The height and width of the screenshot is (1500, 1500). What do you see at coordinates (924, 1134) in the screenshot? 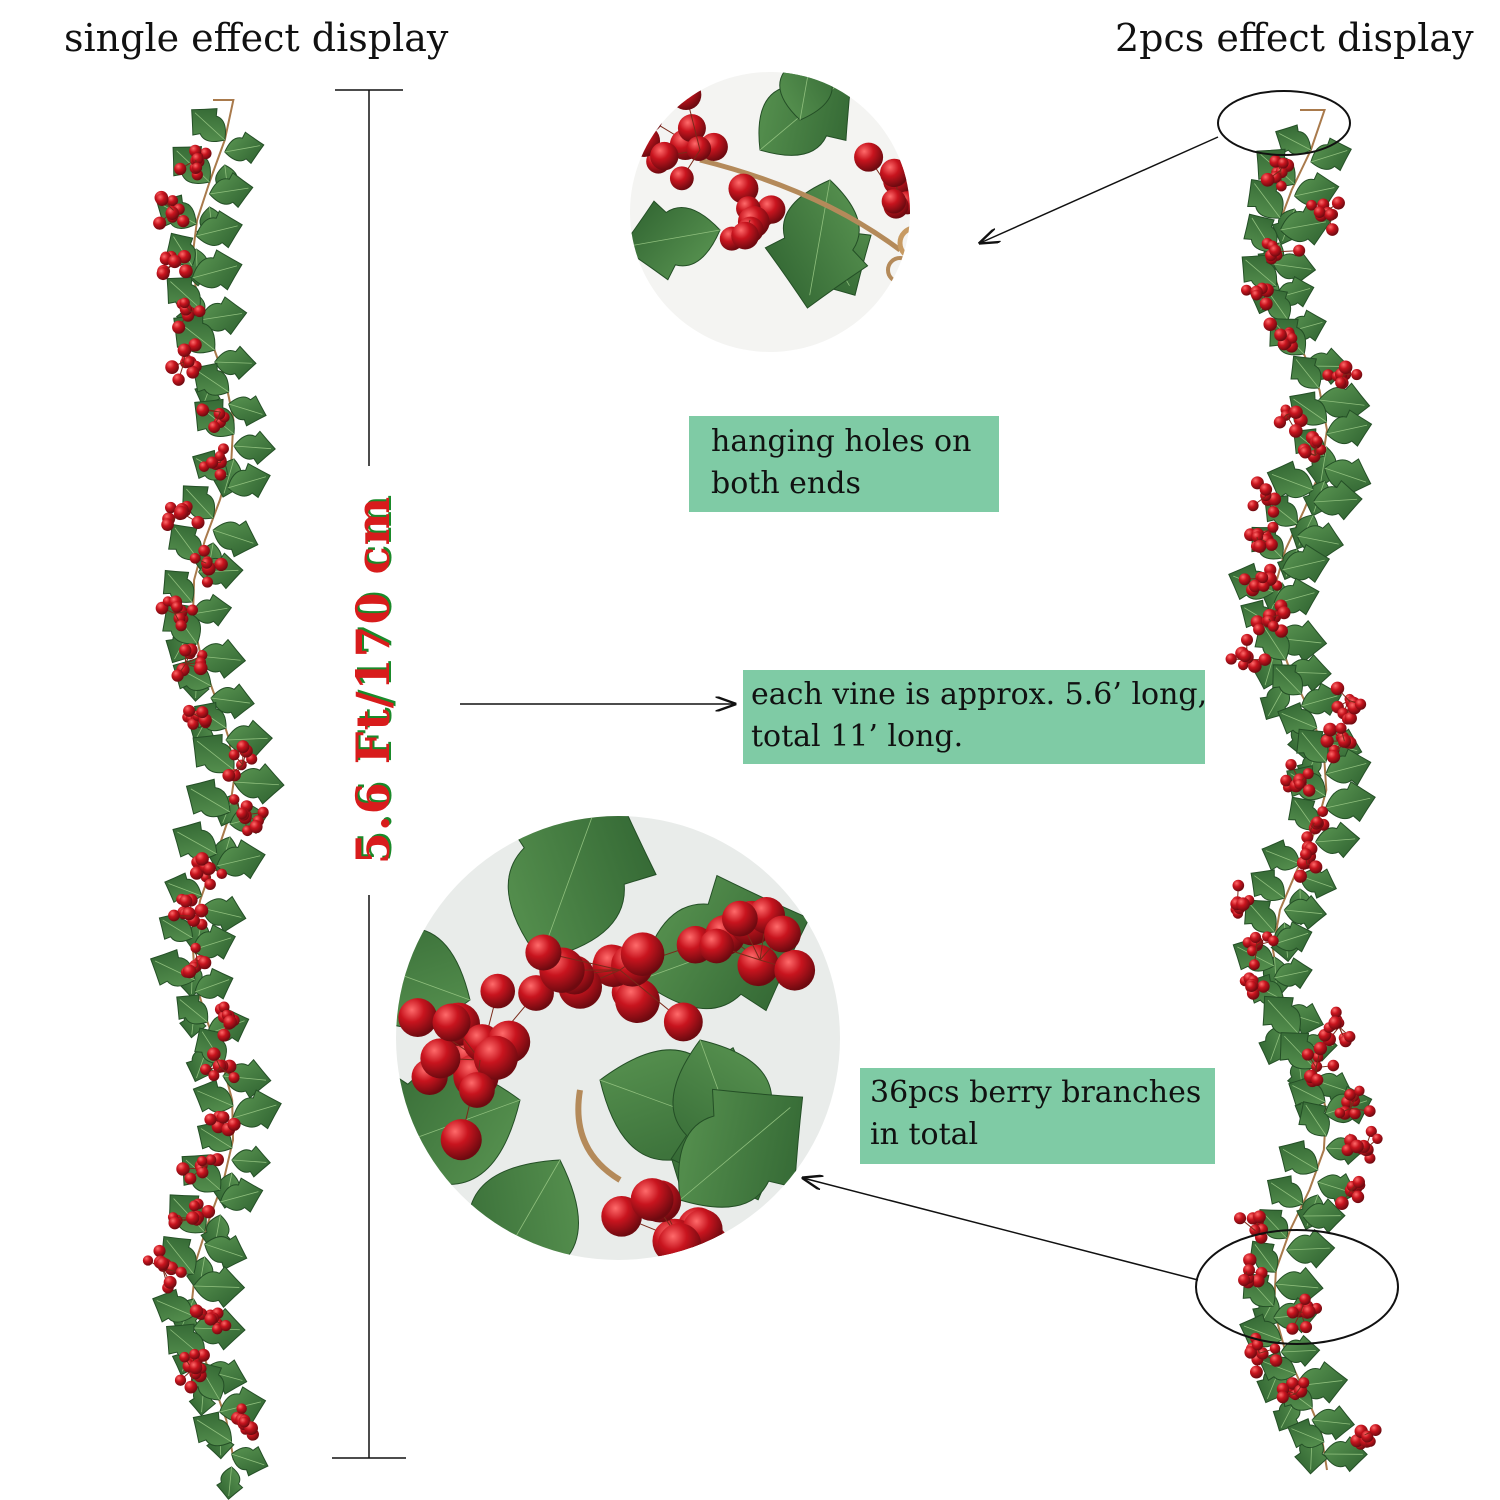
I see `berry-branches-line-2: in total` at bounding box center [924, 1134].